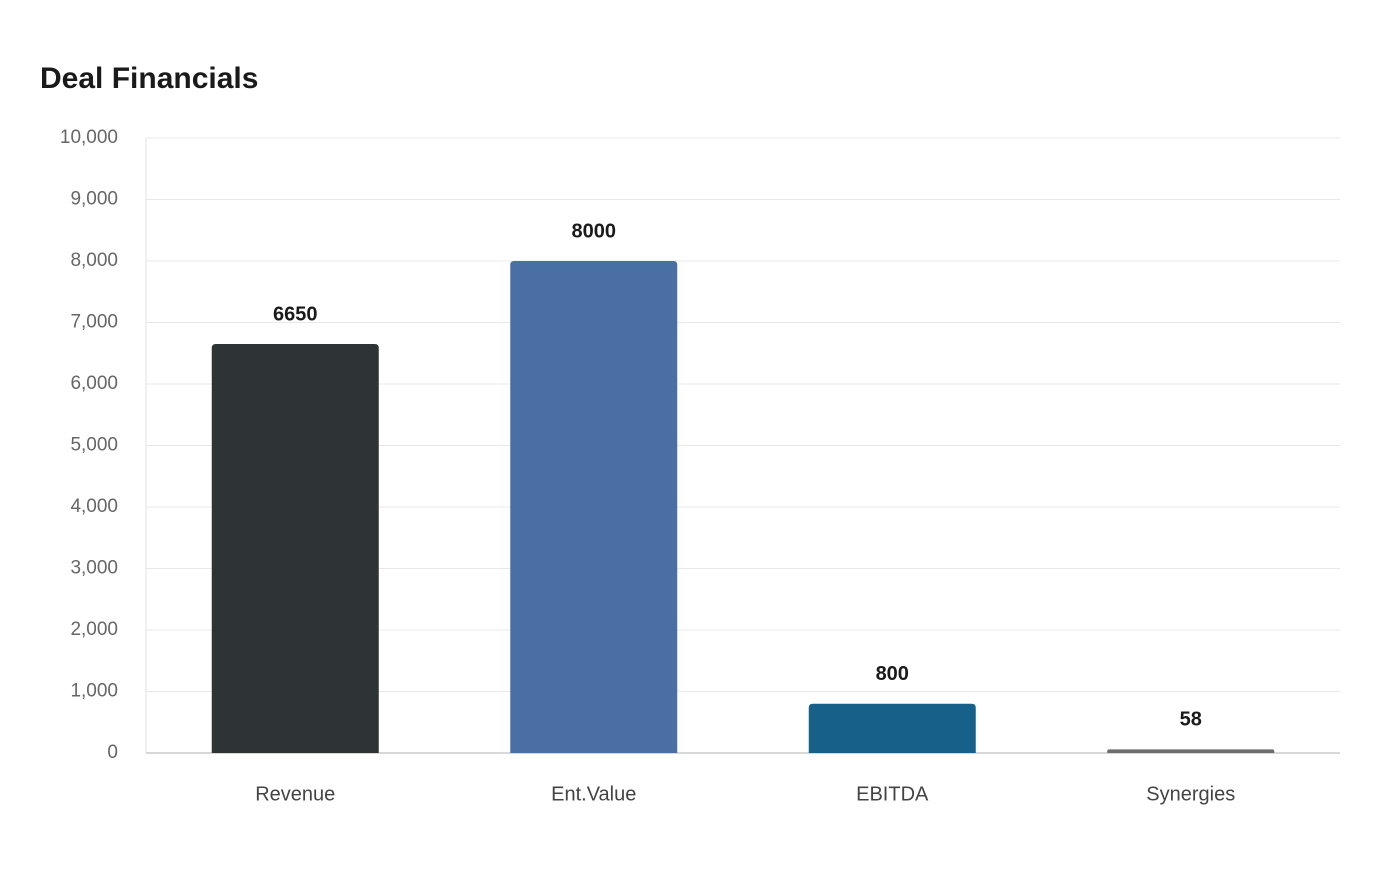  Describe the element at coordinates (94, 383) in the screenshot. I see `y-tick-label: 6,000` at that location.